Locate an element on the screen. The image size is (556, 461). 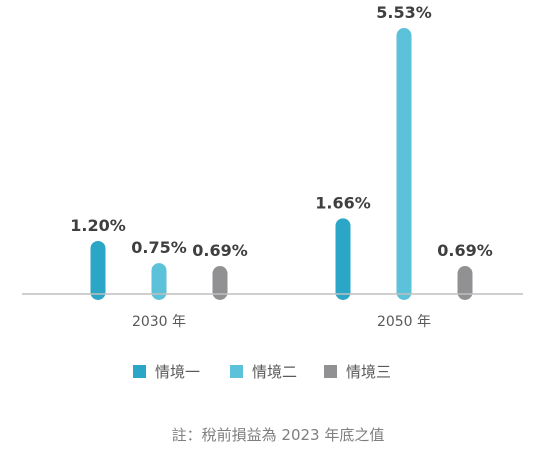
legend: 情境一 情境二 情境三 is located at coordinates (262, 372).